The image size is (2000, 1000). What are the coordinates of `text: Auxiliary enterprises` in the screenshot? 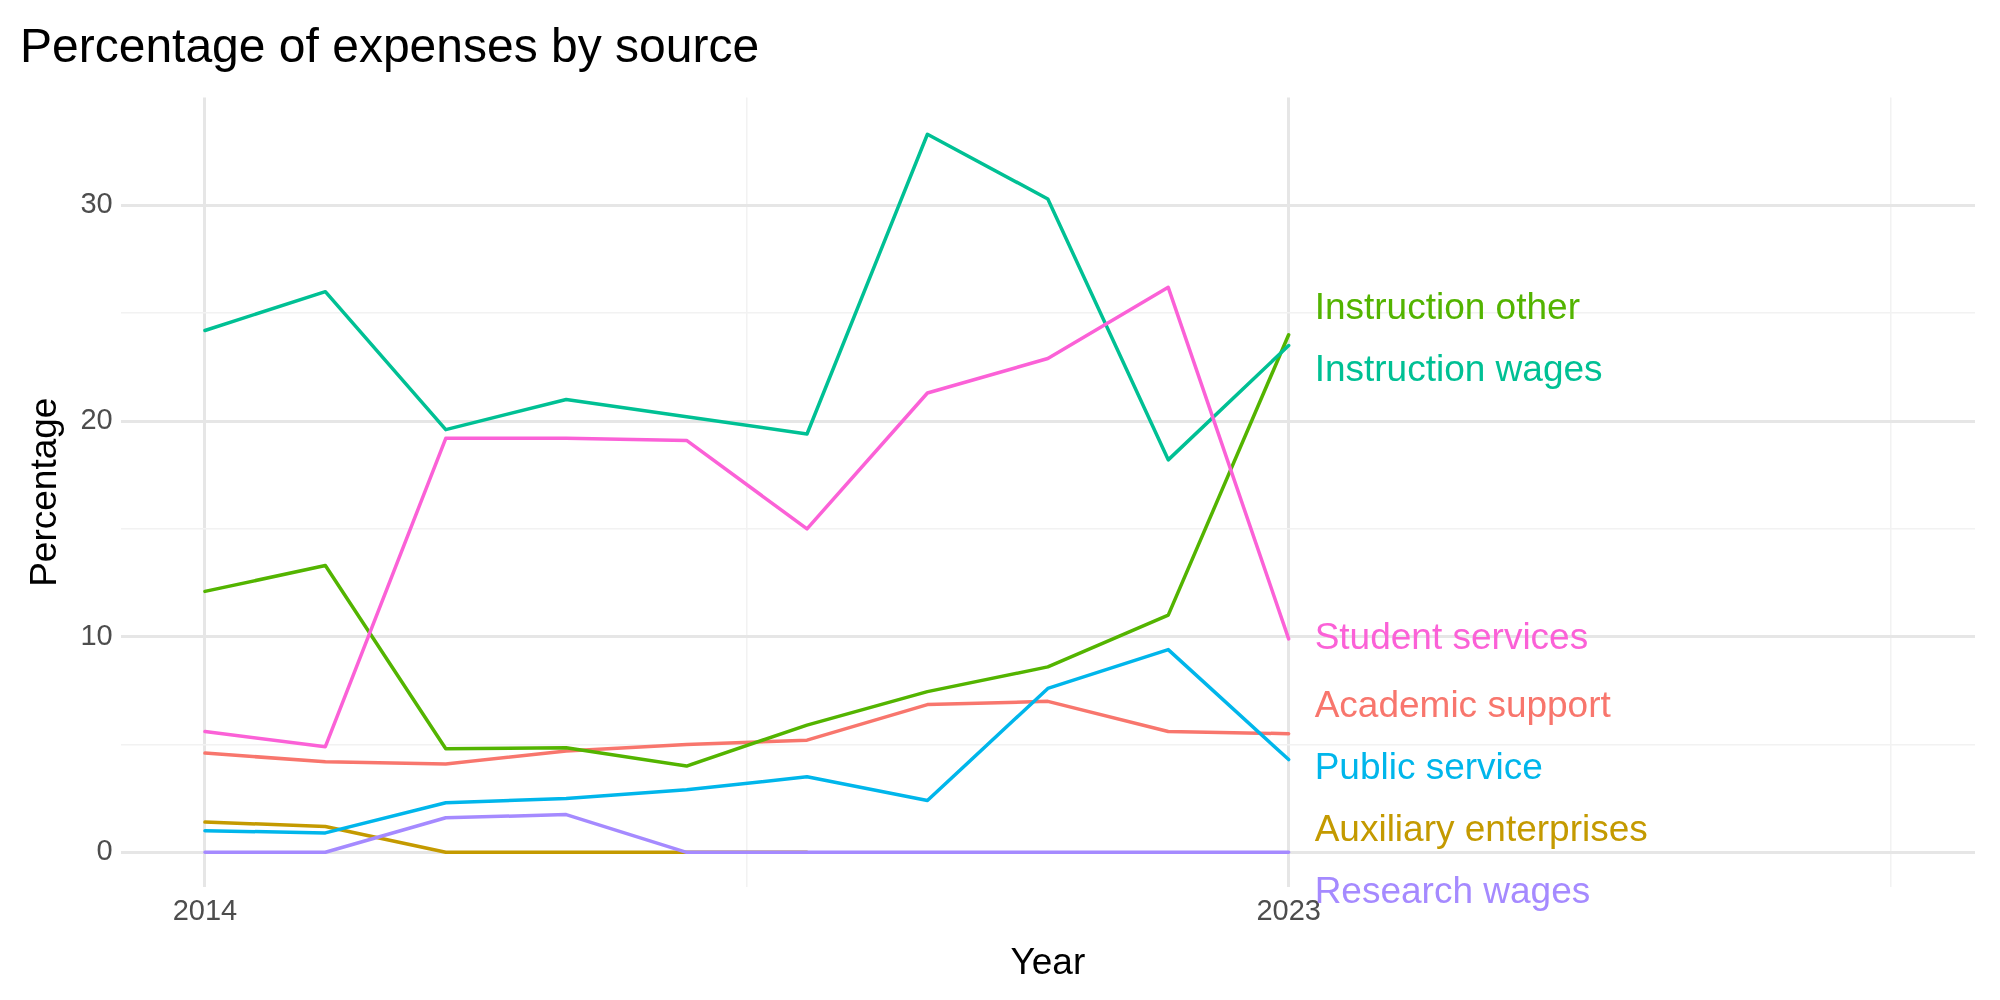 It's located at (1481, 828).